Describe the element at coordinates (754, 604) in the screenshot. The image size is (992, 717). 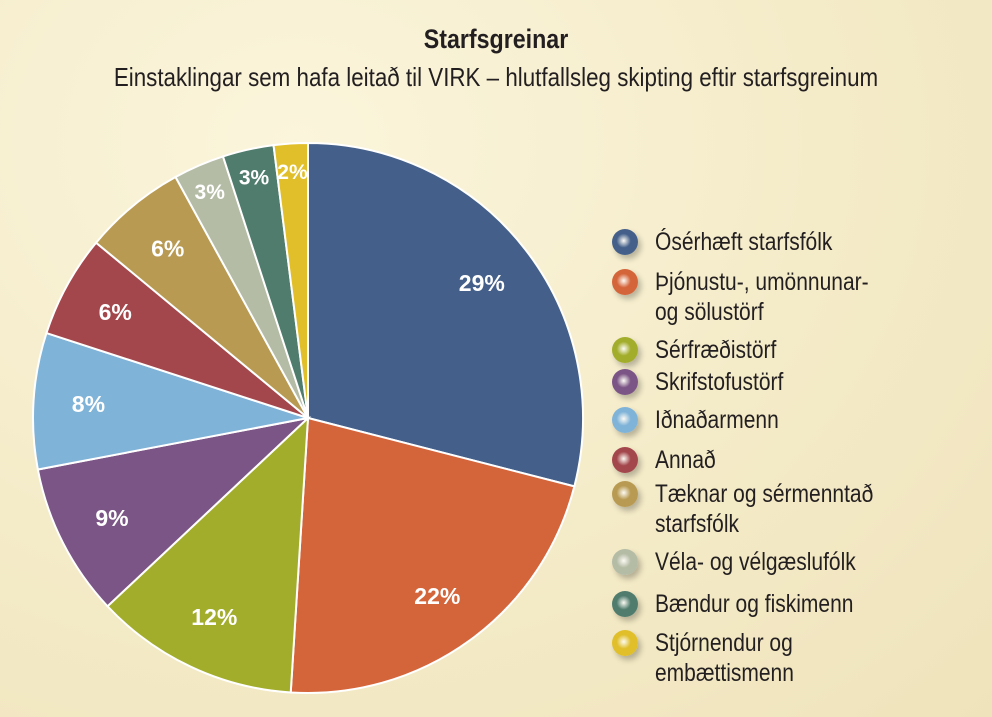
I see `legend-label: Bændur og fiskimenn` at that location.